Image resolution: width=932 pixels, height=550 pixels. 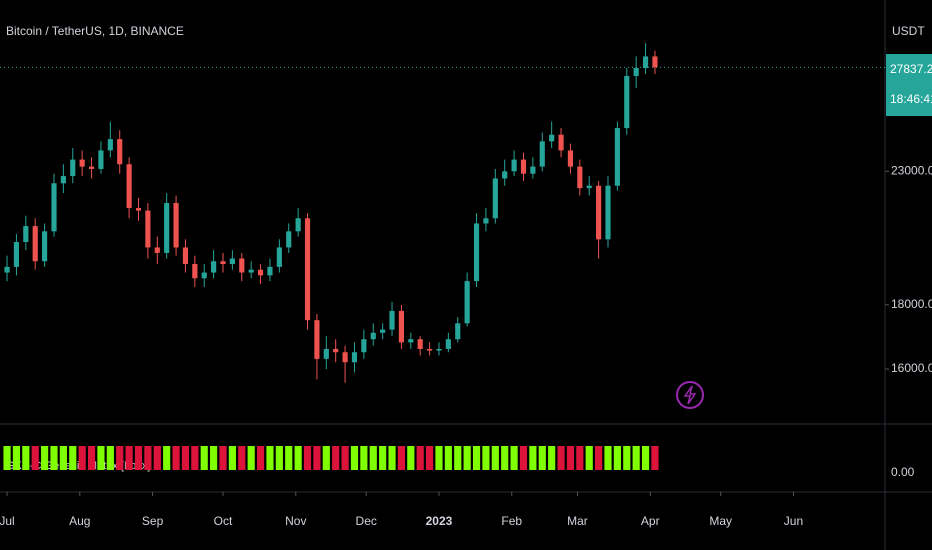 I want to click on last-price: 27837.24, so click(x=911, y=69).